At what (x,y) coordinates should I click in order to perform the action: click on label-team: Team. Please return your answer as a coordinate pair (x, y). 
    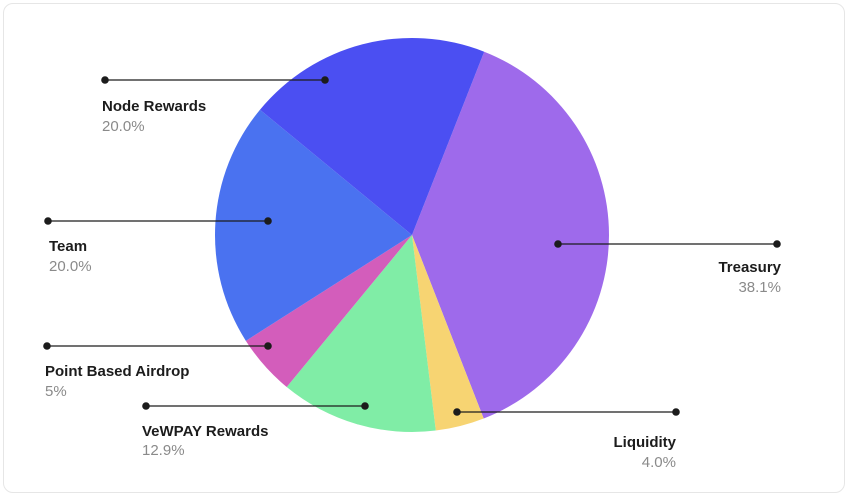
    Looking at the image, I should click on (68, 246).